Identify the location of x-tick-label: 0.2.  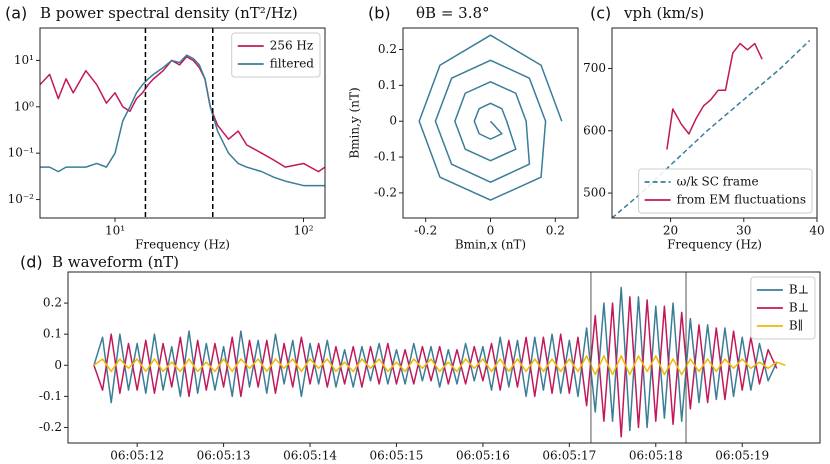
(555, 231).